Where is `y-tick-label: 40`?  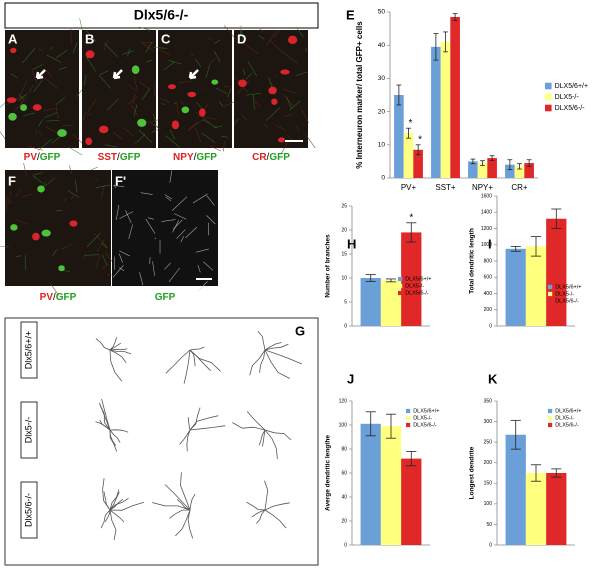
y-tick-label: 40 is located at coordinates (382, 45).